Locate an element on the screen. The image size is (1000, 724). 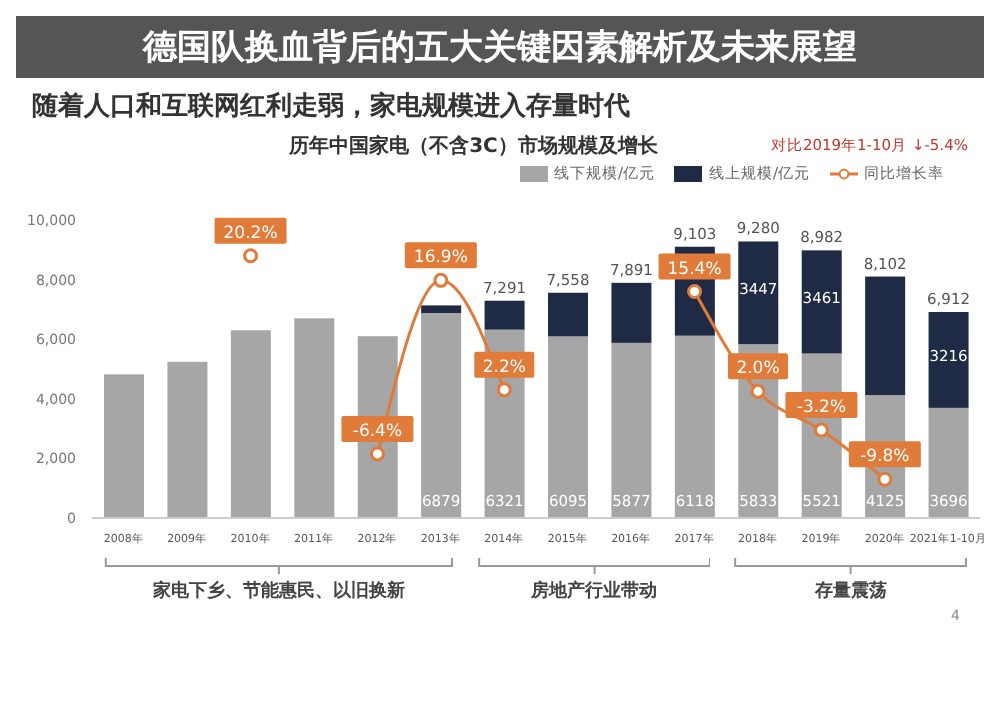
chart-subtitle: 随着人口和互联网红利走弱，家电规模进入存量时代 is located at coordinates (331, 106).